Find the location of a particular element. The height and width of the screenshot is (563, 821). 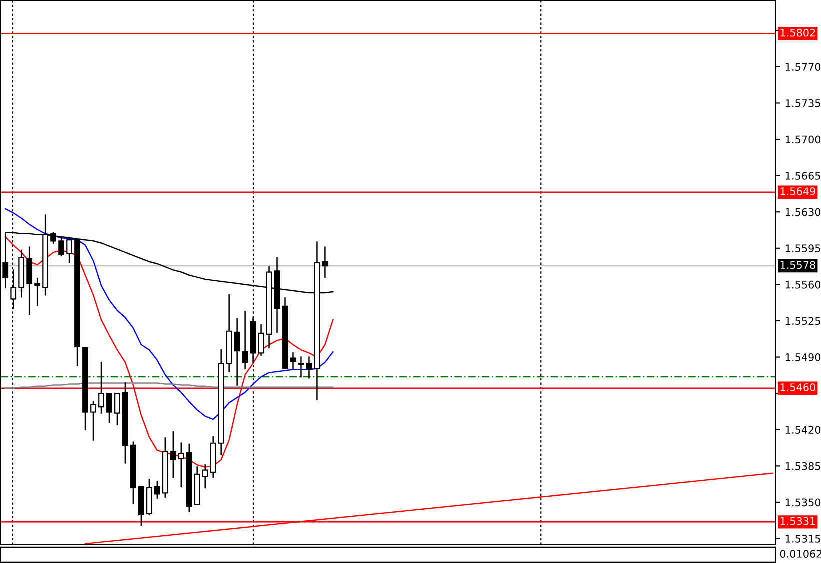

y-tick-label: 1.5525 is located at coordinates (803, 321).